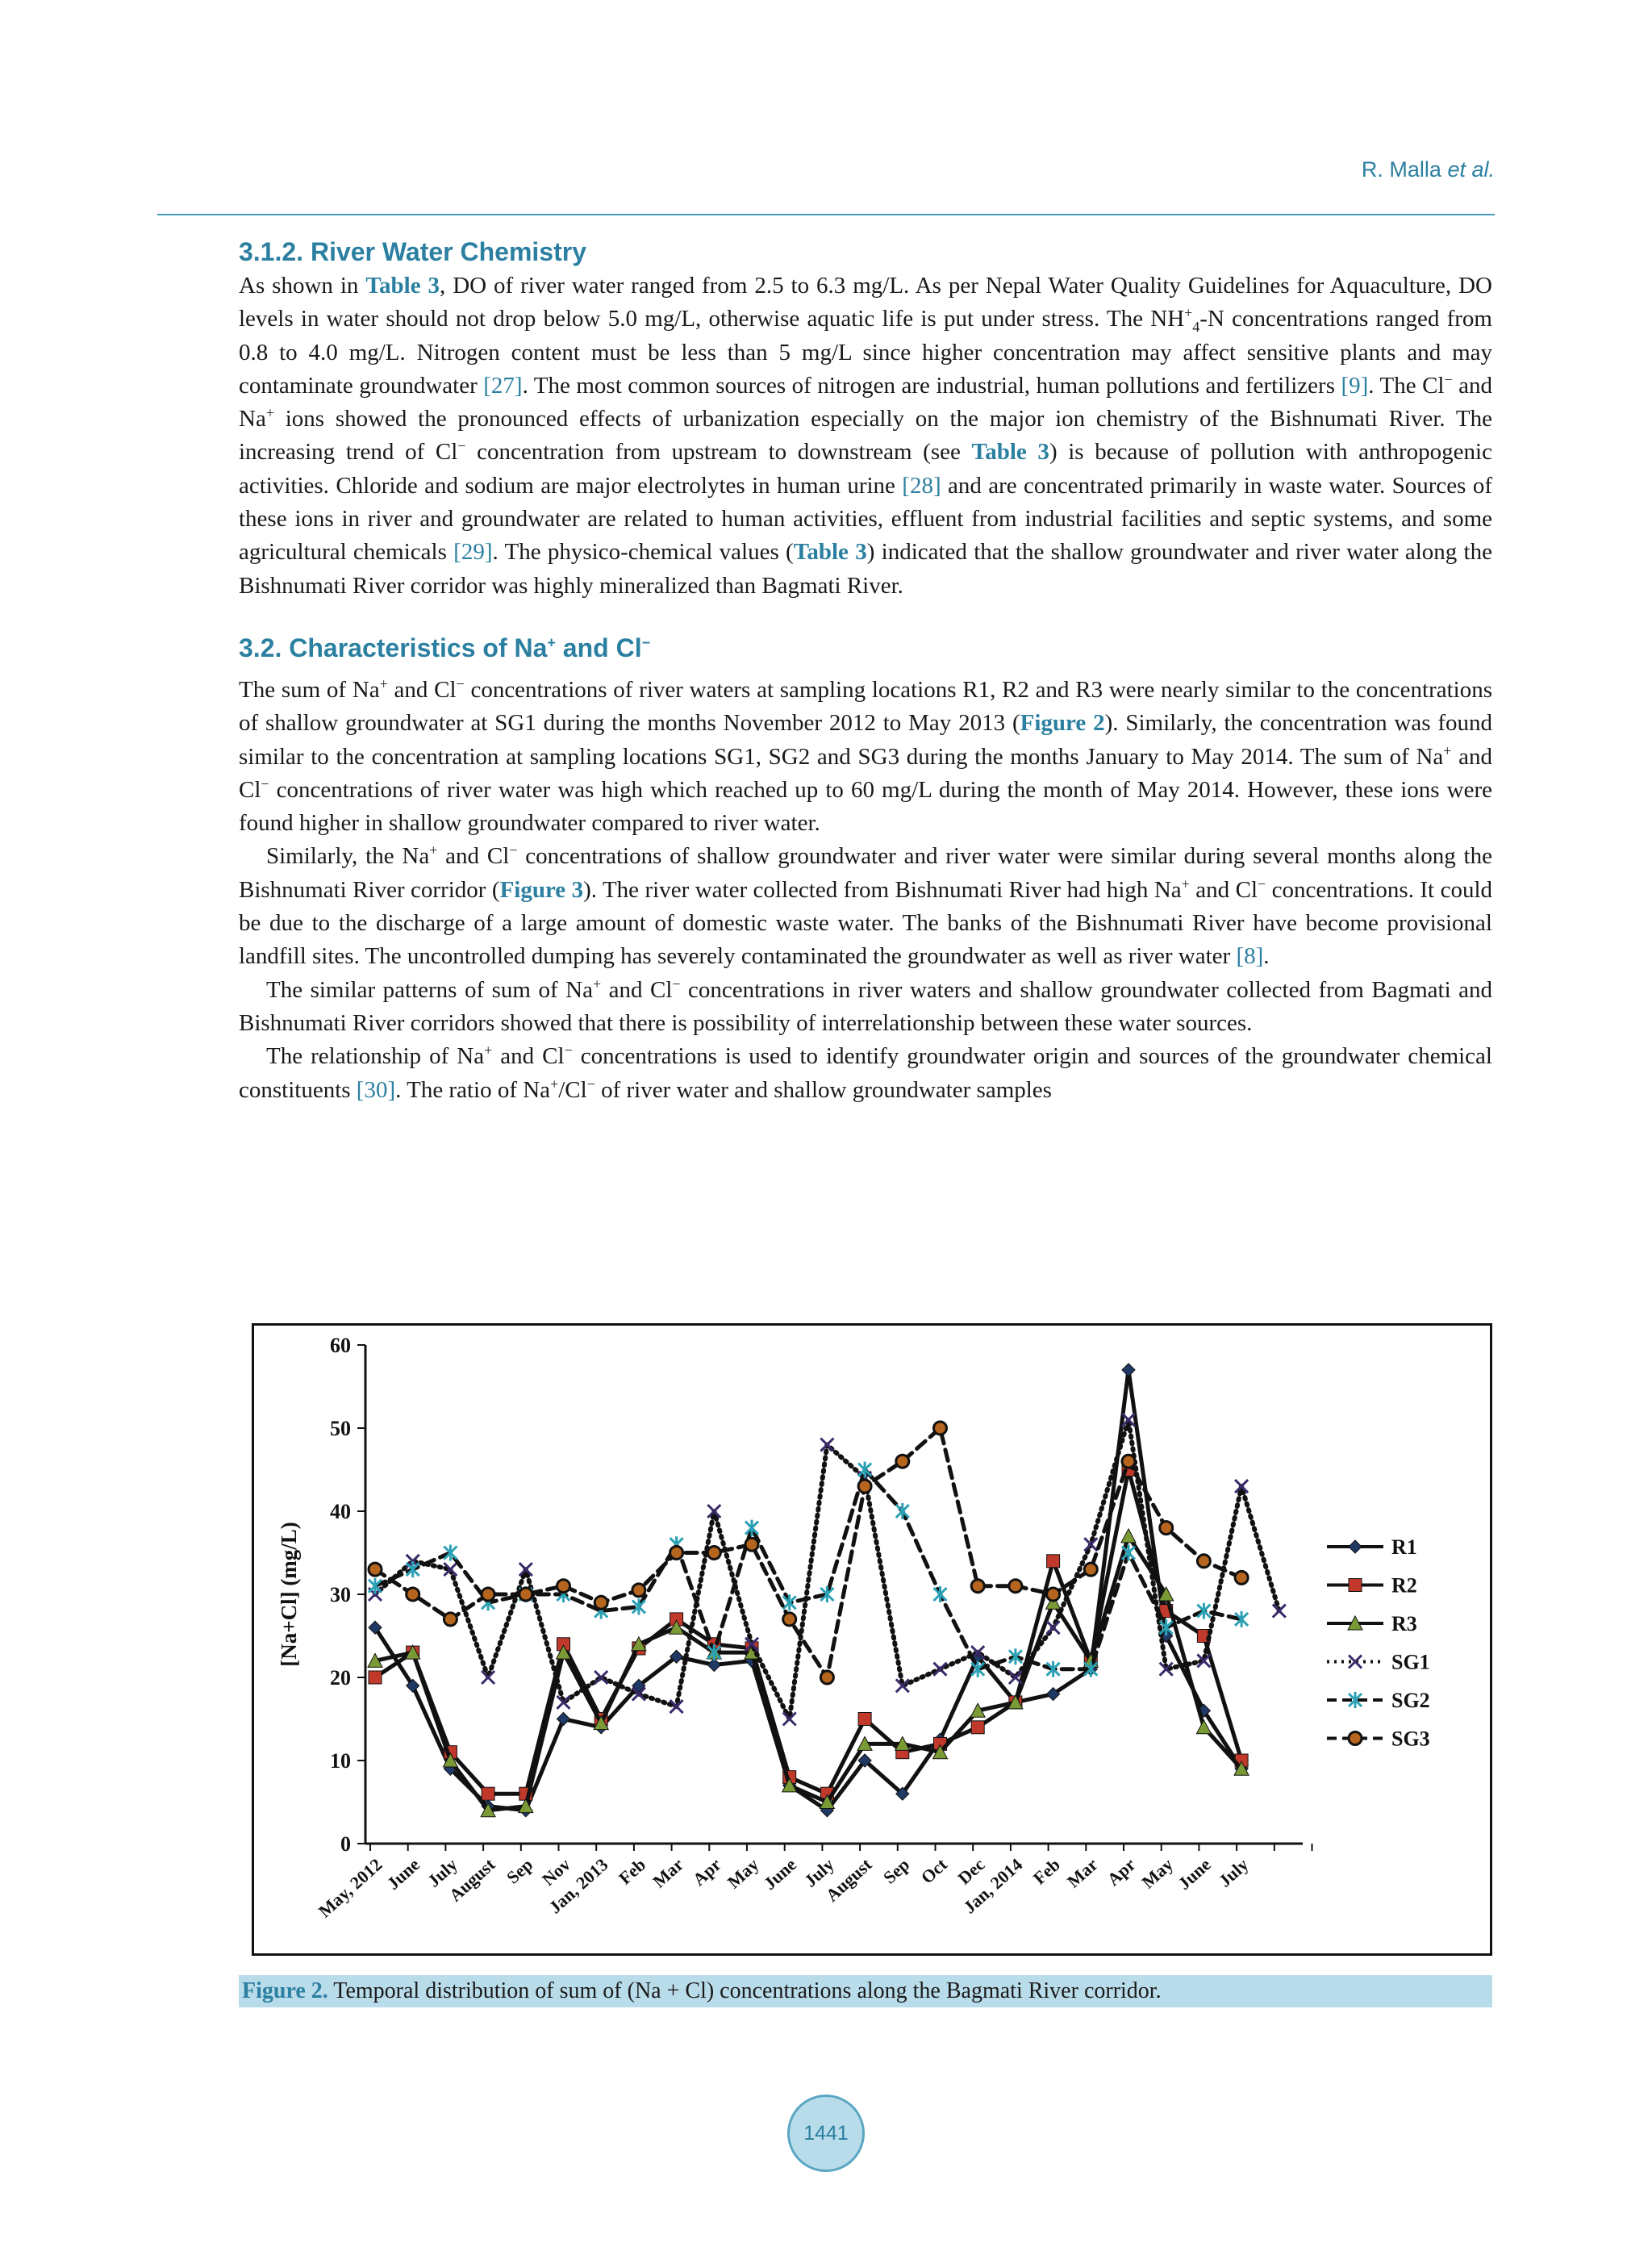 Image resolution: width=1652 pixels, height=2243 pixels. I want to click on ref-30-link: [30], so click(376, 1089).